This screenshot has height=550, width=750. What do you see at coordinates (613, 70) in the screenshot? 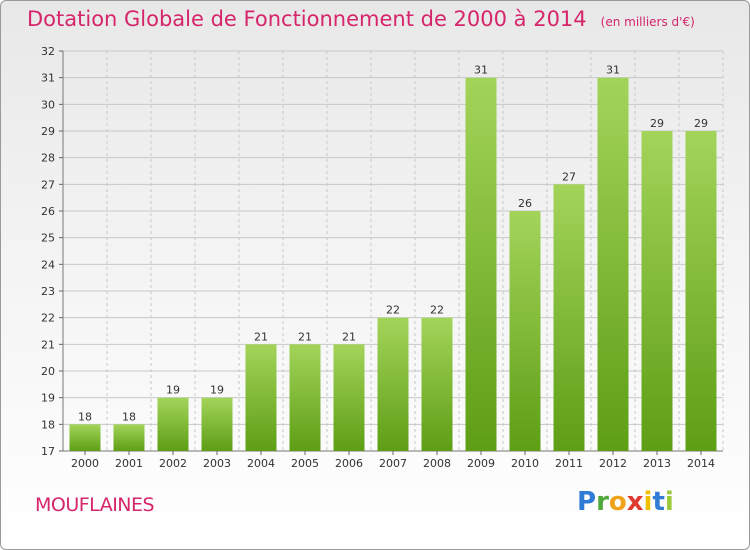
I see `value-label-2012: 31` at bounding box center [613, 70].